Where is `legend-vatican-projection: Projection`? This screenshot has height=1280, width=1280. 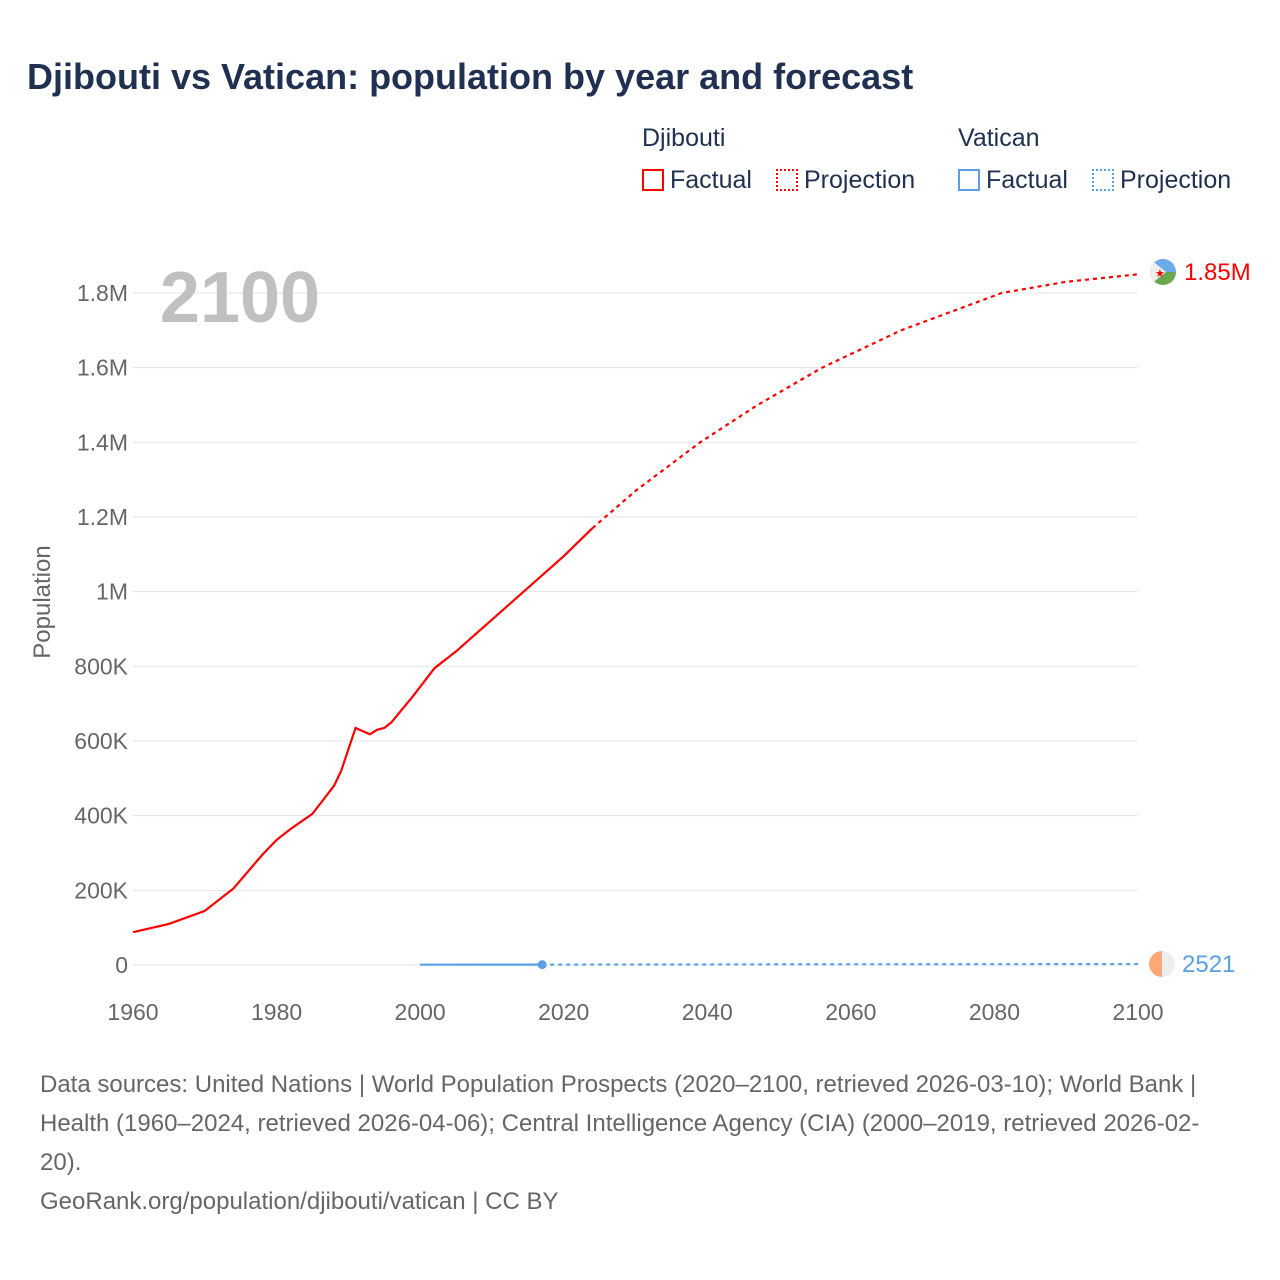
legend-vatican-projection: Projection is located at coordinates (1161, 180).